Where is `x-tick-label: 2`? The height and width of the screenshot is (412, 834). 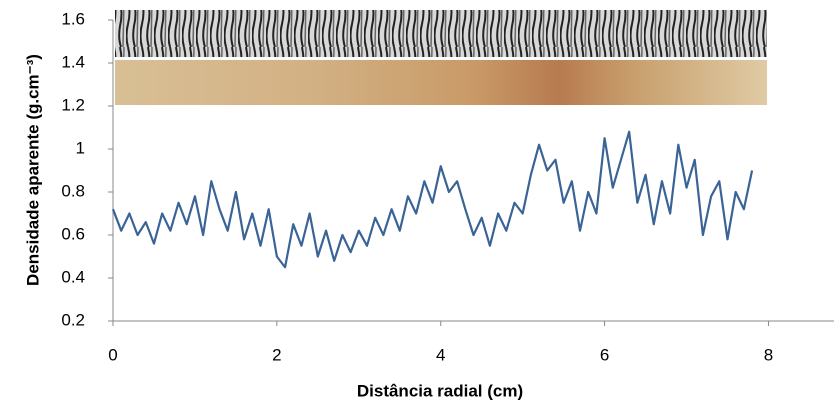 x-tick-label: 2 is located at coordinates (276, 354).